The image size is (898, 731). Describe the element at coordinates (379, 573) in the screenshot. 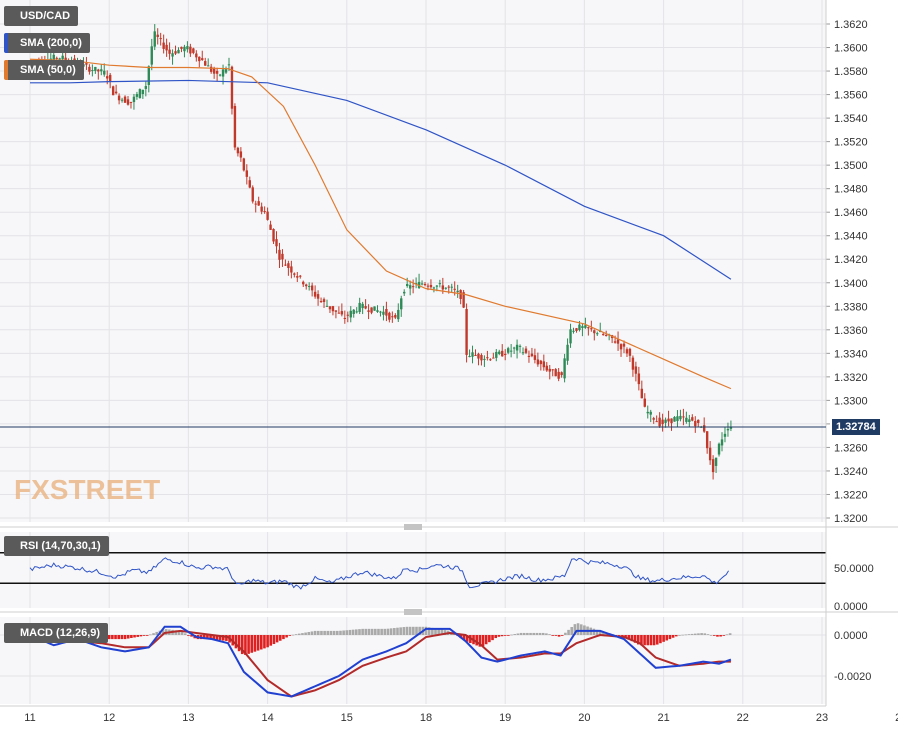

I see `rsi-line` at that location.